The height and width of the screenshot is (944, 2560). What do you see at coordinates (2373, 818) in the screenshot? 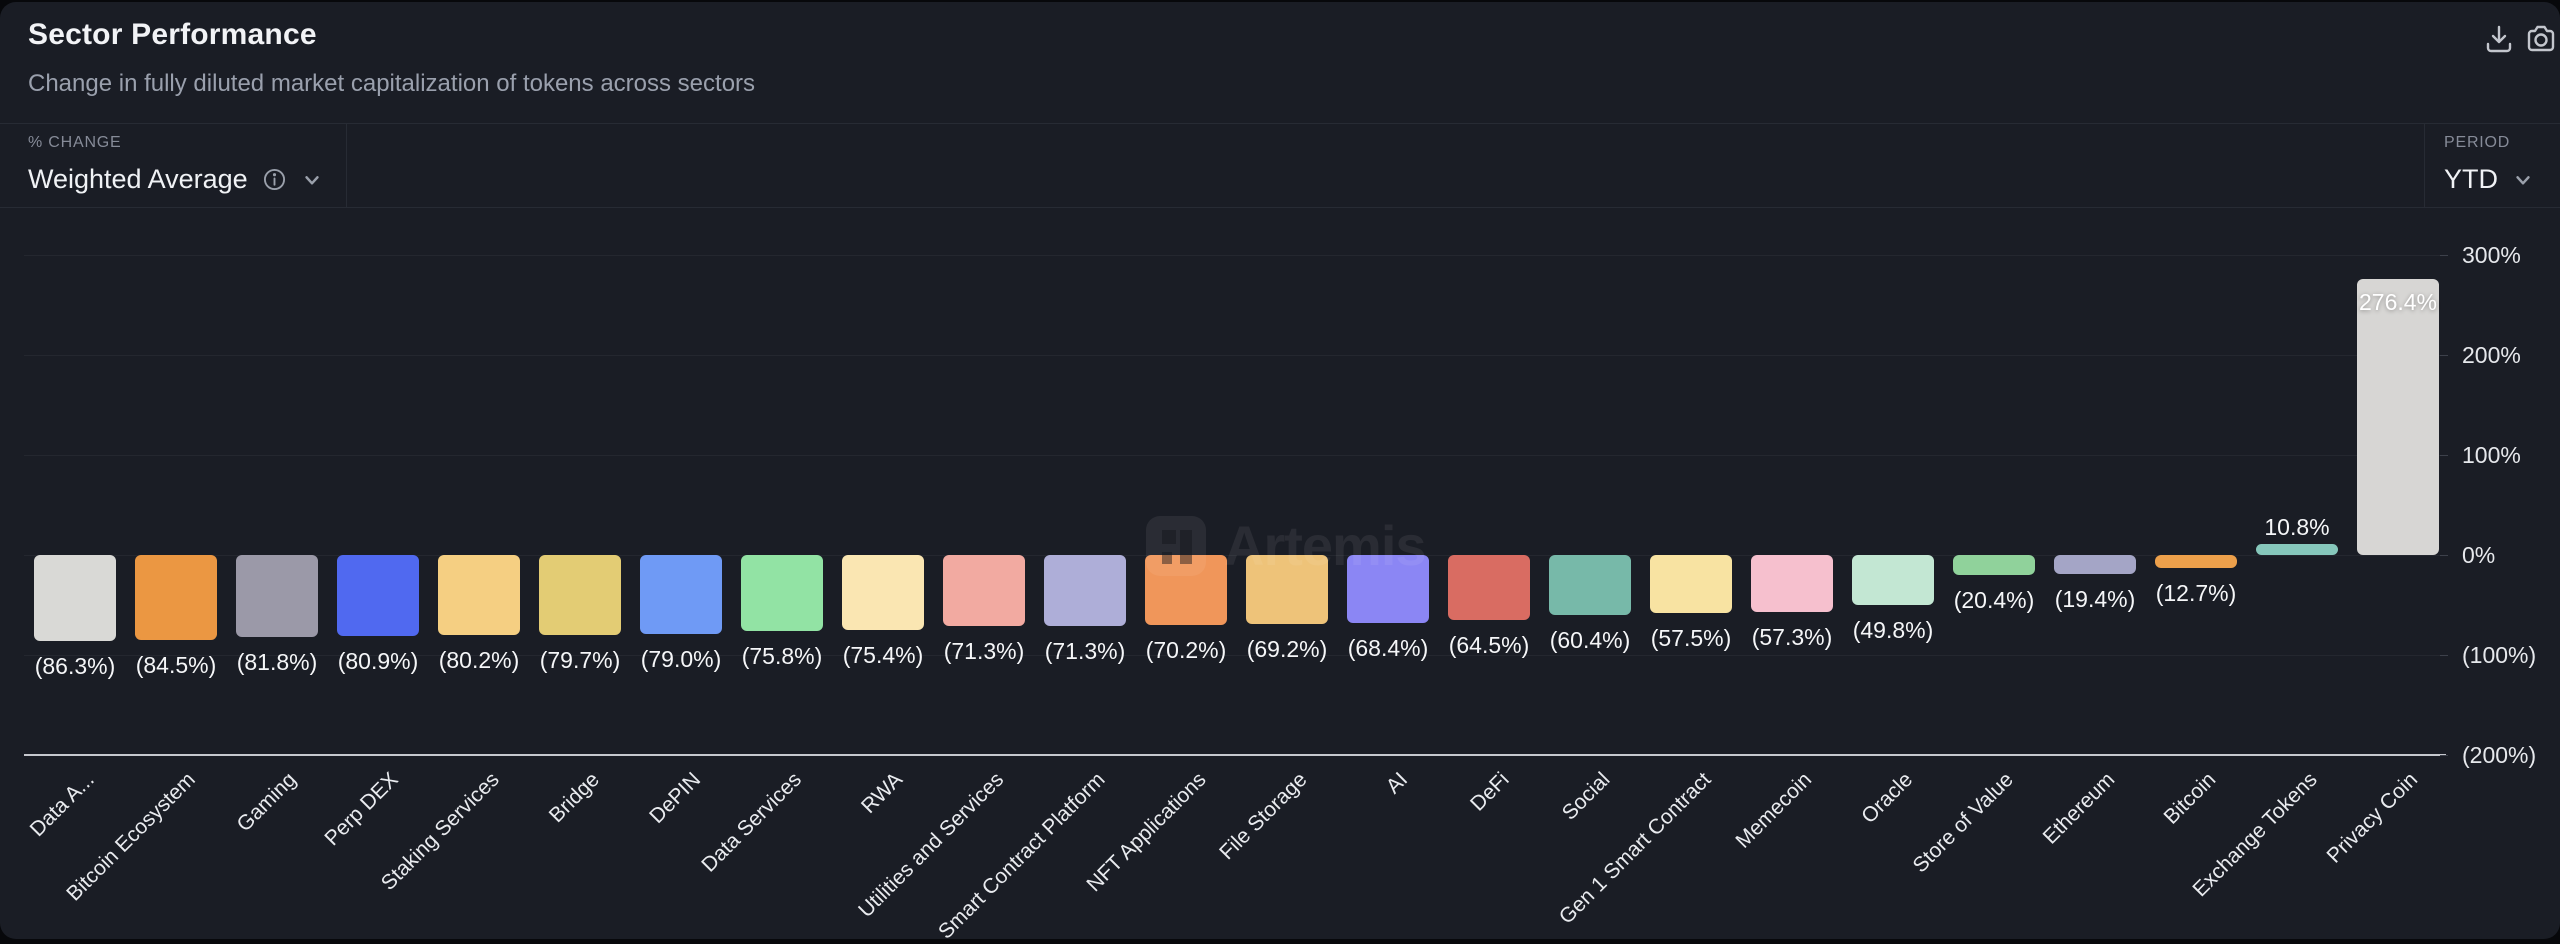
I see `x-axis-label: Privacy Coin` at bounding box center [2373, 818].